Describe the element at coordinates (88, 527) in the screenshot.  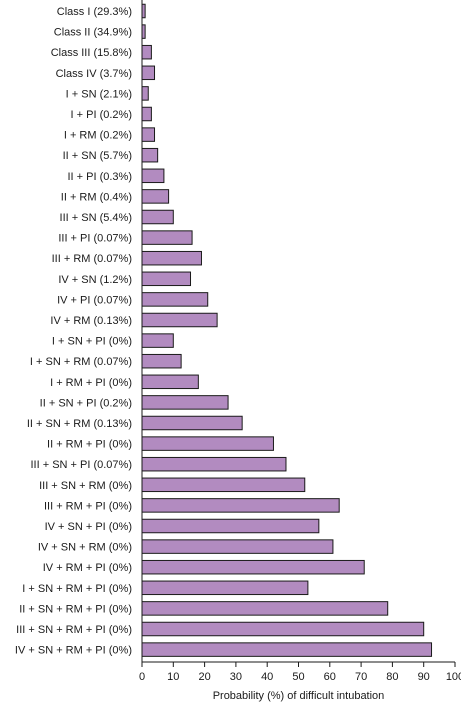
I see `category-label: IV + SN + PI (0%)` at that location.